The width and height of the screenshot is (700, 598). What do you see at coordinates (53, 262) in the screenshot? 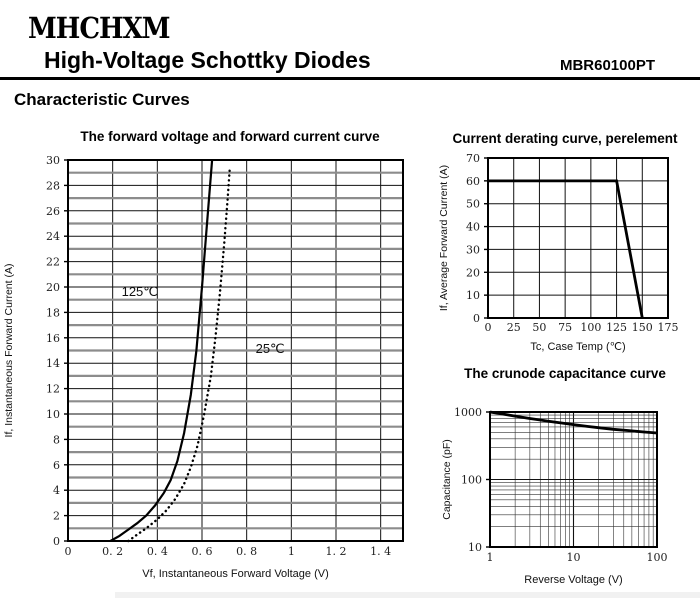
I see `y-tick-label: 22` at bounding box center [53, 262].